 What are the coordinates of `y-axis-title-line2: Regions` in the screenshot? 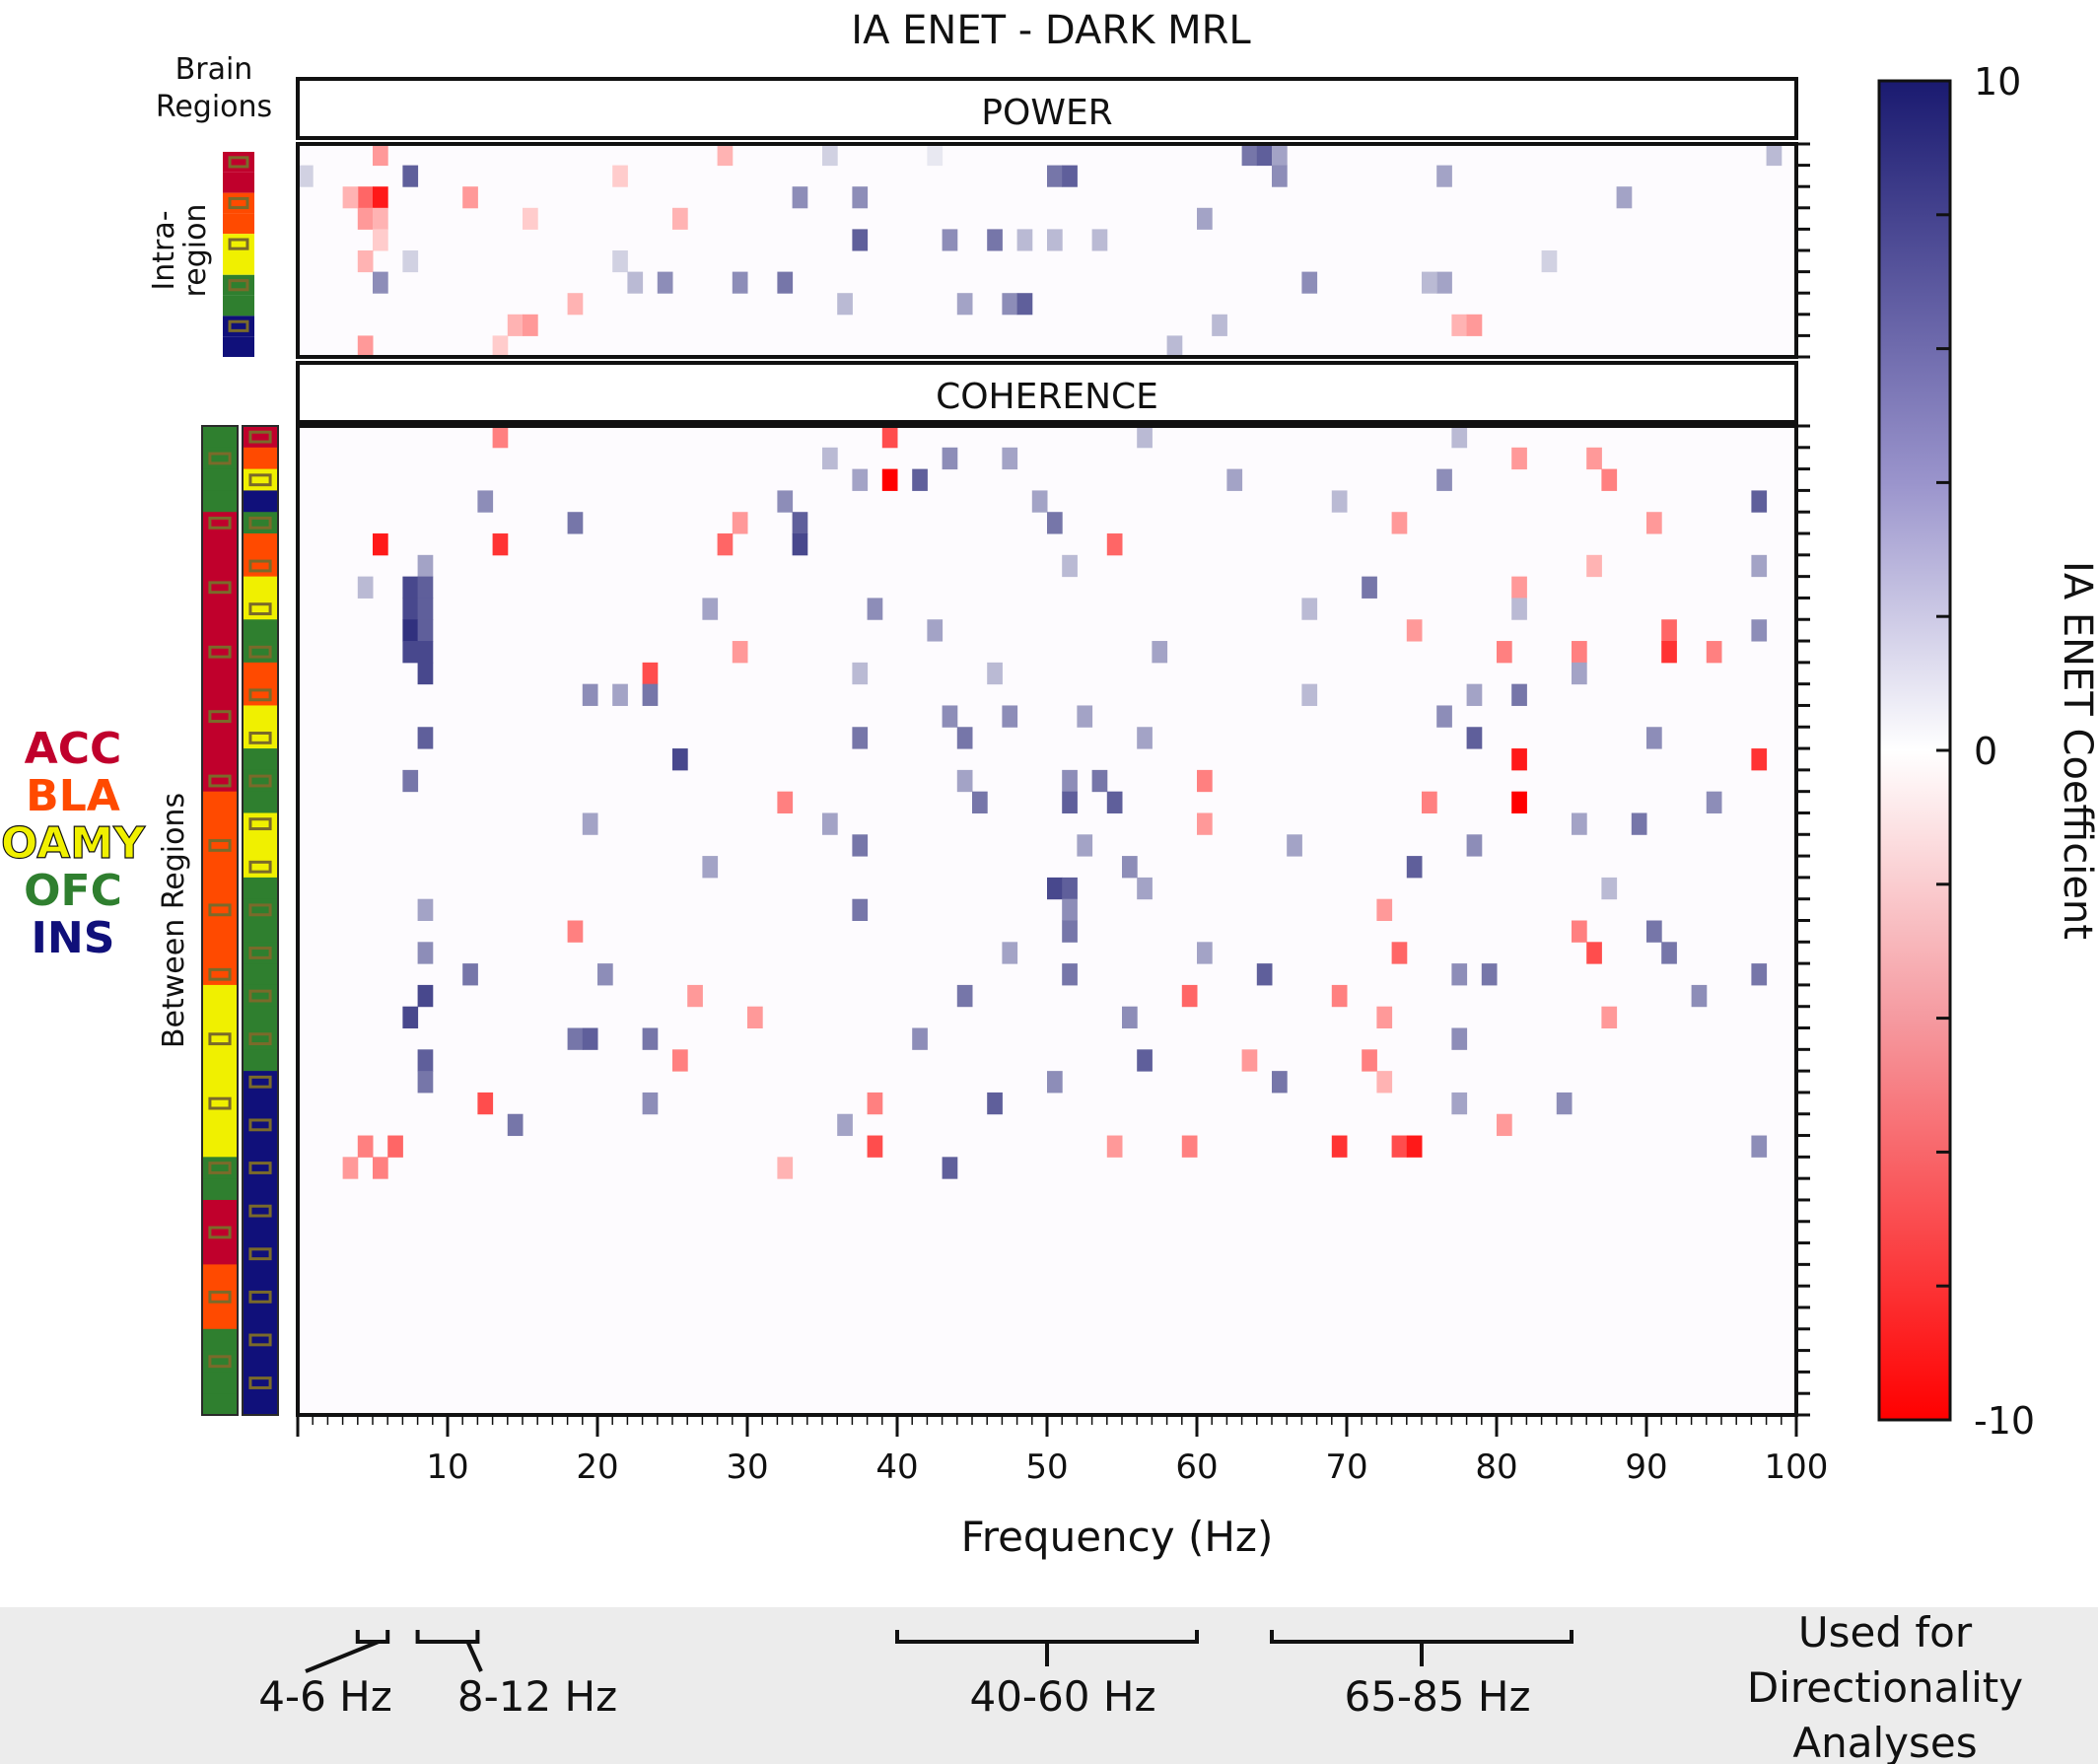 It's located at (214, 107).